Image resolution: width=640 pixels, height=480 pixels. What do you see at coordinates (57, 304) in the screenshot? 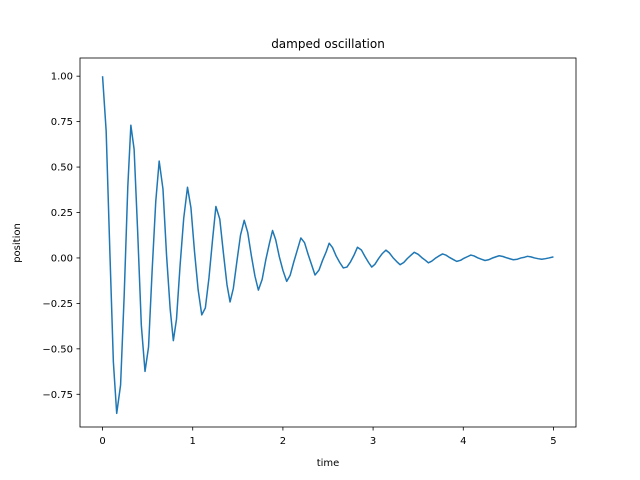
I see `y-tick-label: −0.25` at bounding box center [57, 304].